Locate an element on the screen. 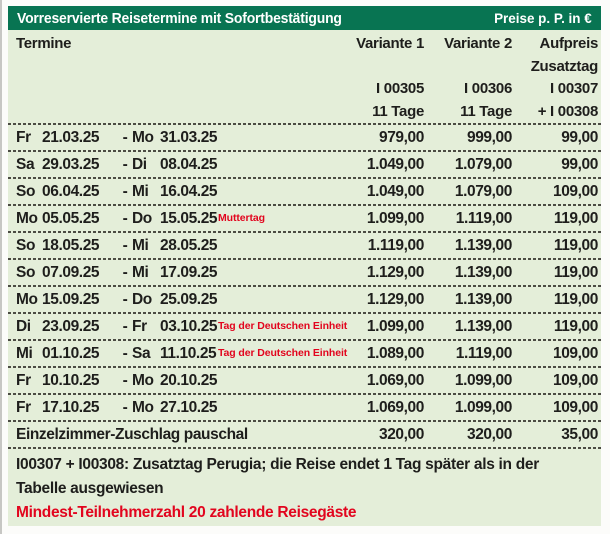 The height and width of the screenshot is (534, 610). code-variante2: I 00306 is located at coordinates (488, 88).